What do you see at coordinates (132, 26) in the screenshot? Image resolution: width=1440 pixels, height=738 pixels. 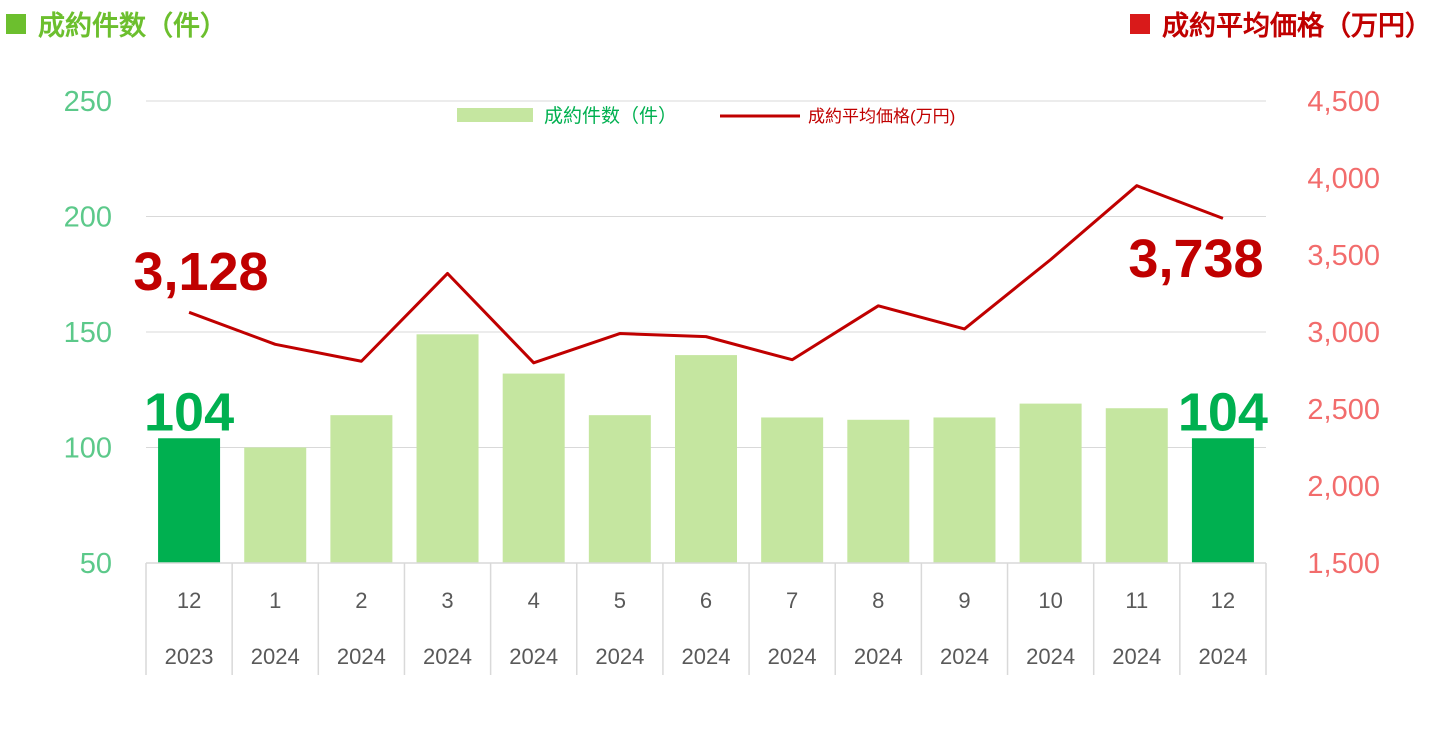 I see `left-axis-header-text: 成約件数（件）` at bounding box center [132, 26].